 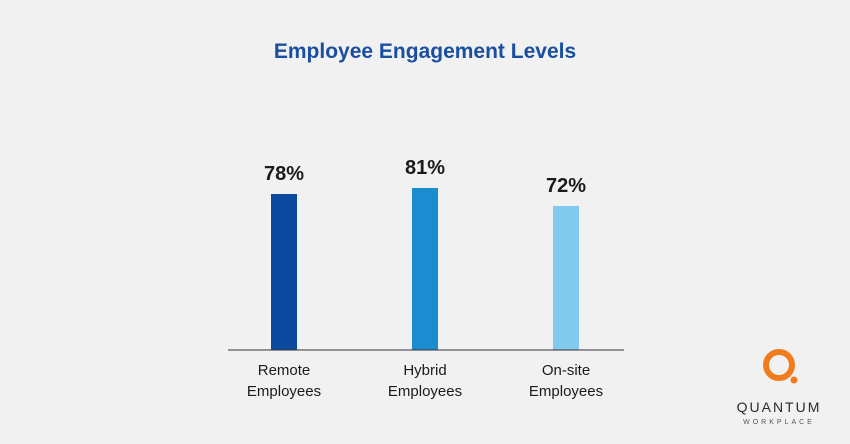 What do you see at coordinates (779, 365) in the screenshot?
I see `logo-ring-icon` at bounding box center [779, 365].